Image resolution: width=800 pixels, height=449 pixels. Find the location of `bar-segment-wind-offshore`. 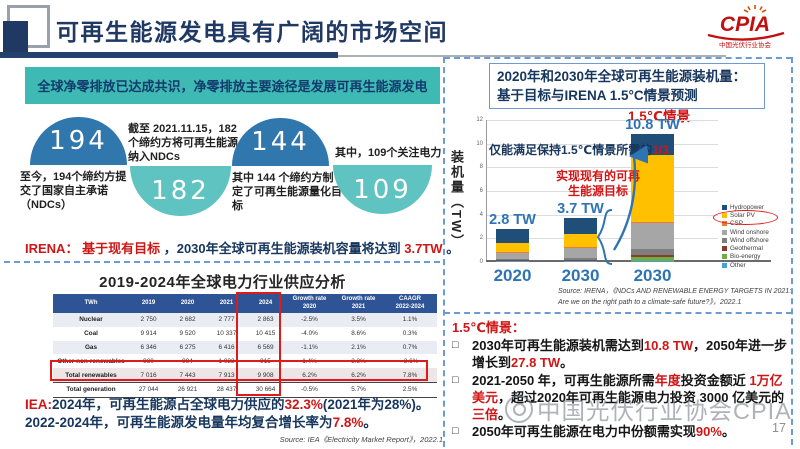

bar-segment-wind-offshore is located at coordinates (512, 259).